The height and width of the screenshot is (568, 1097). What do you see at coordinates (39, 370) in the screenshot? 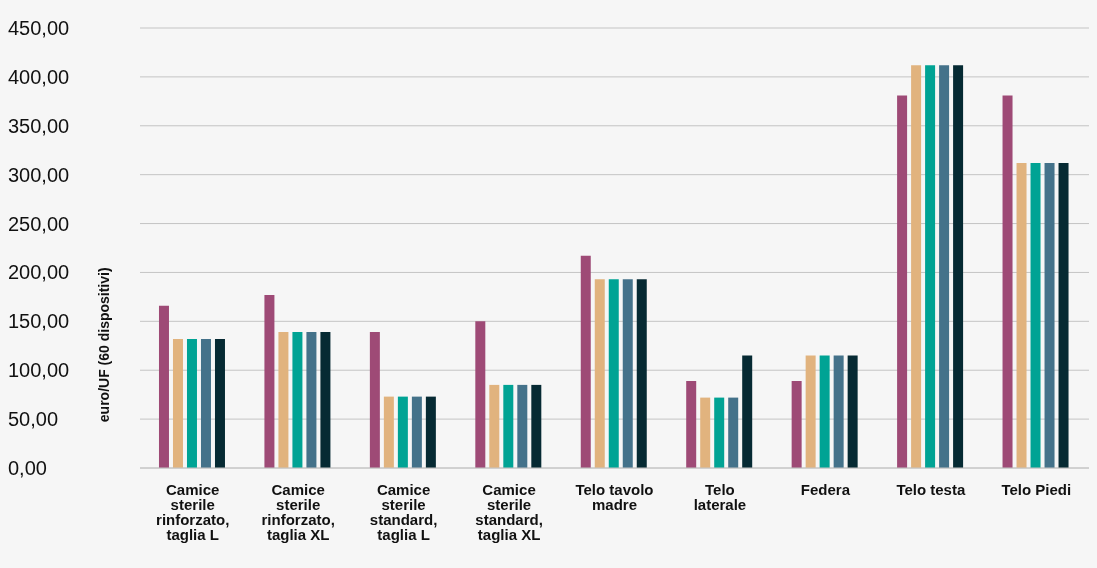
I see `y-tick-label: 100,00` at bounding box center [39, 370].